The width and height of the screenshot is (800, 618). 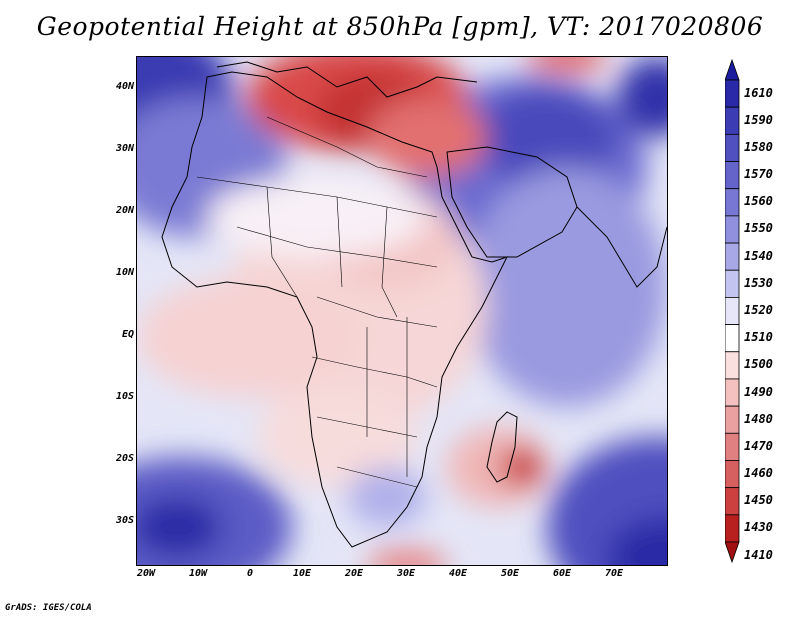 What do you see at coordinates (758, 174) in the screenshot?
I see `colorbar-label: 1570` at bounding box center [758, 174].